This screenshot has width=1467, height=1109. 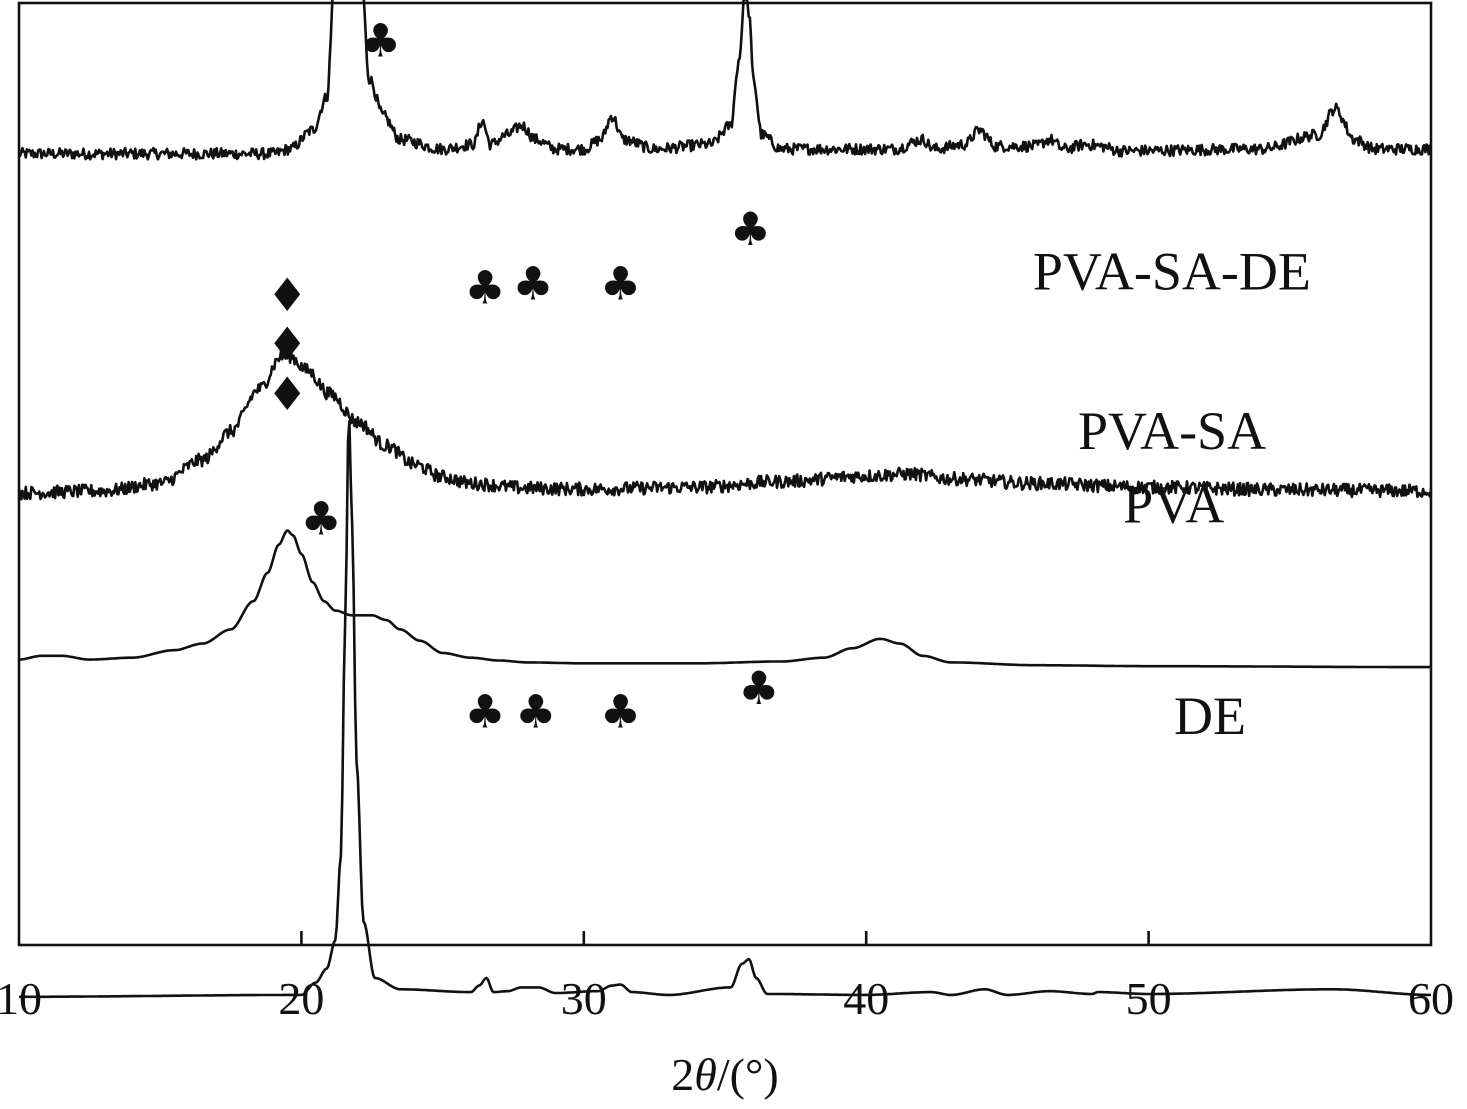 What do you see at coordinates (724, 1074) in the screenshot?
I see `x-axis-title: 2θ/(°)` at bounding box center [724, 1074].